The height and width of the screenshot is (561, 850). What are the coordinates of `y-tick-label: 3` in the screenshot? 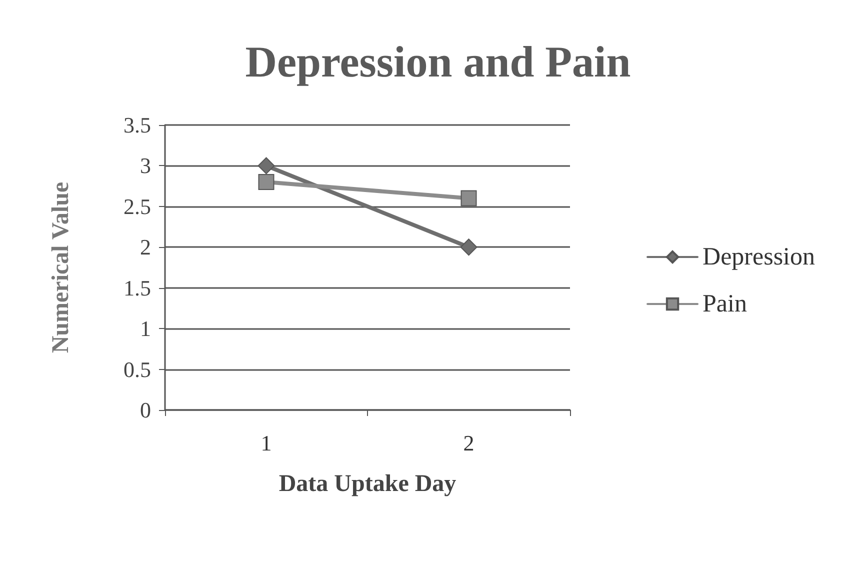 It's located at (145, 165).